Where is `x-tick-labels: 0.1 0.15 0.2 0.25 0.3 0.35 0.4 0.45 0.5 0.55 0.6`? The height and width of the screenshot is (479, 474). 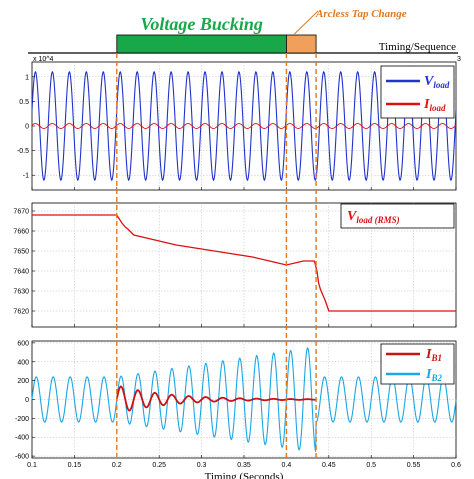
x-tick-labels: 0.1 0.15 0.2 0.25 0.3 0.35 0.4 0.45 0.5 0.55 0.6 is located at coordinates (244, 462).